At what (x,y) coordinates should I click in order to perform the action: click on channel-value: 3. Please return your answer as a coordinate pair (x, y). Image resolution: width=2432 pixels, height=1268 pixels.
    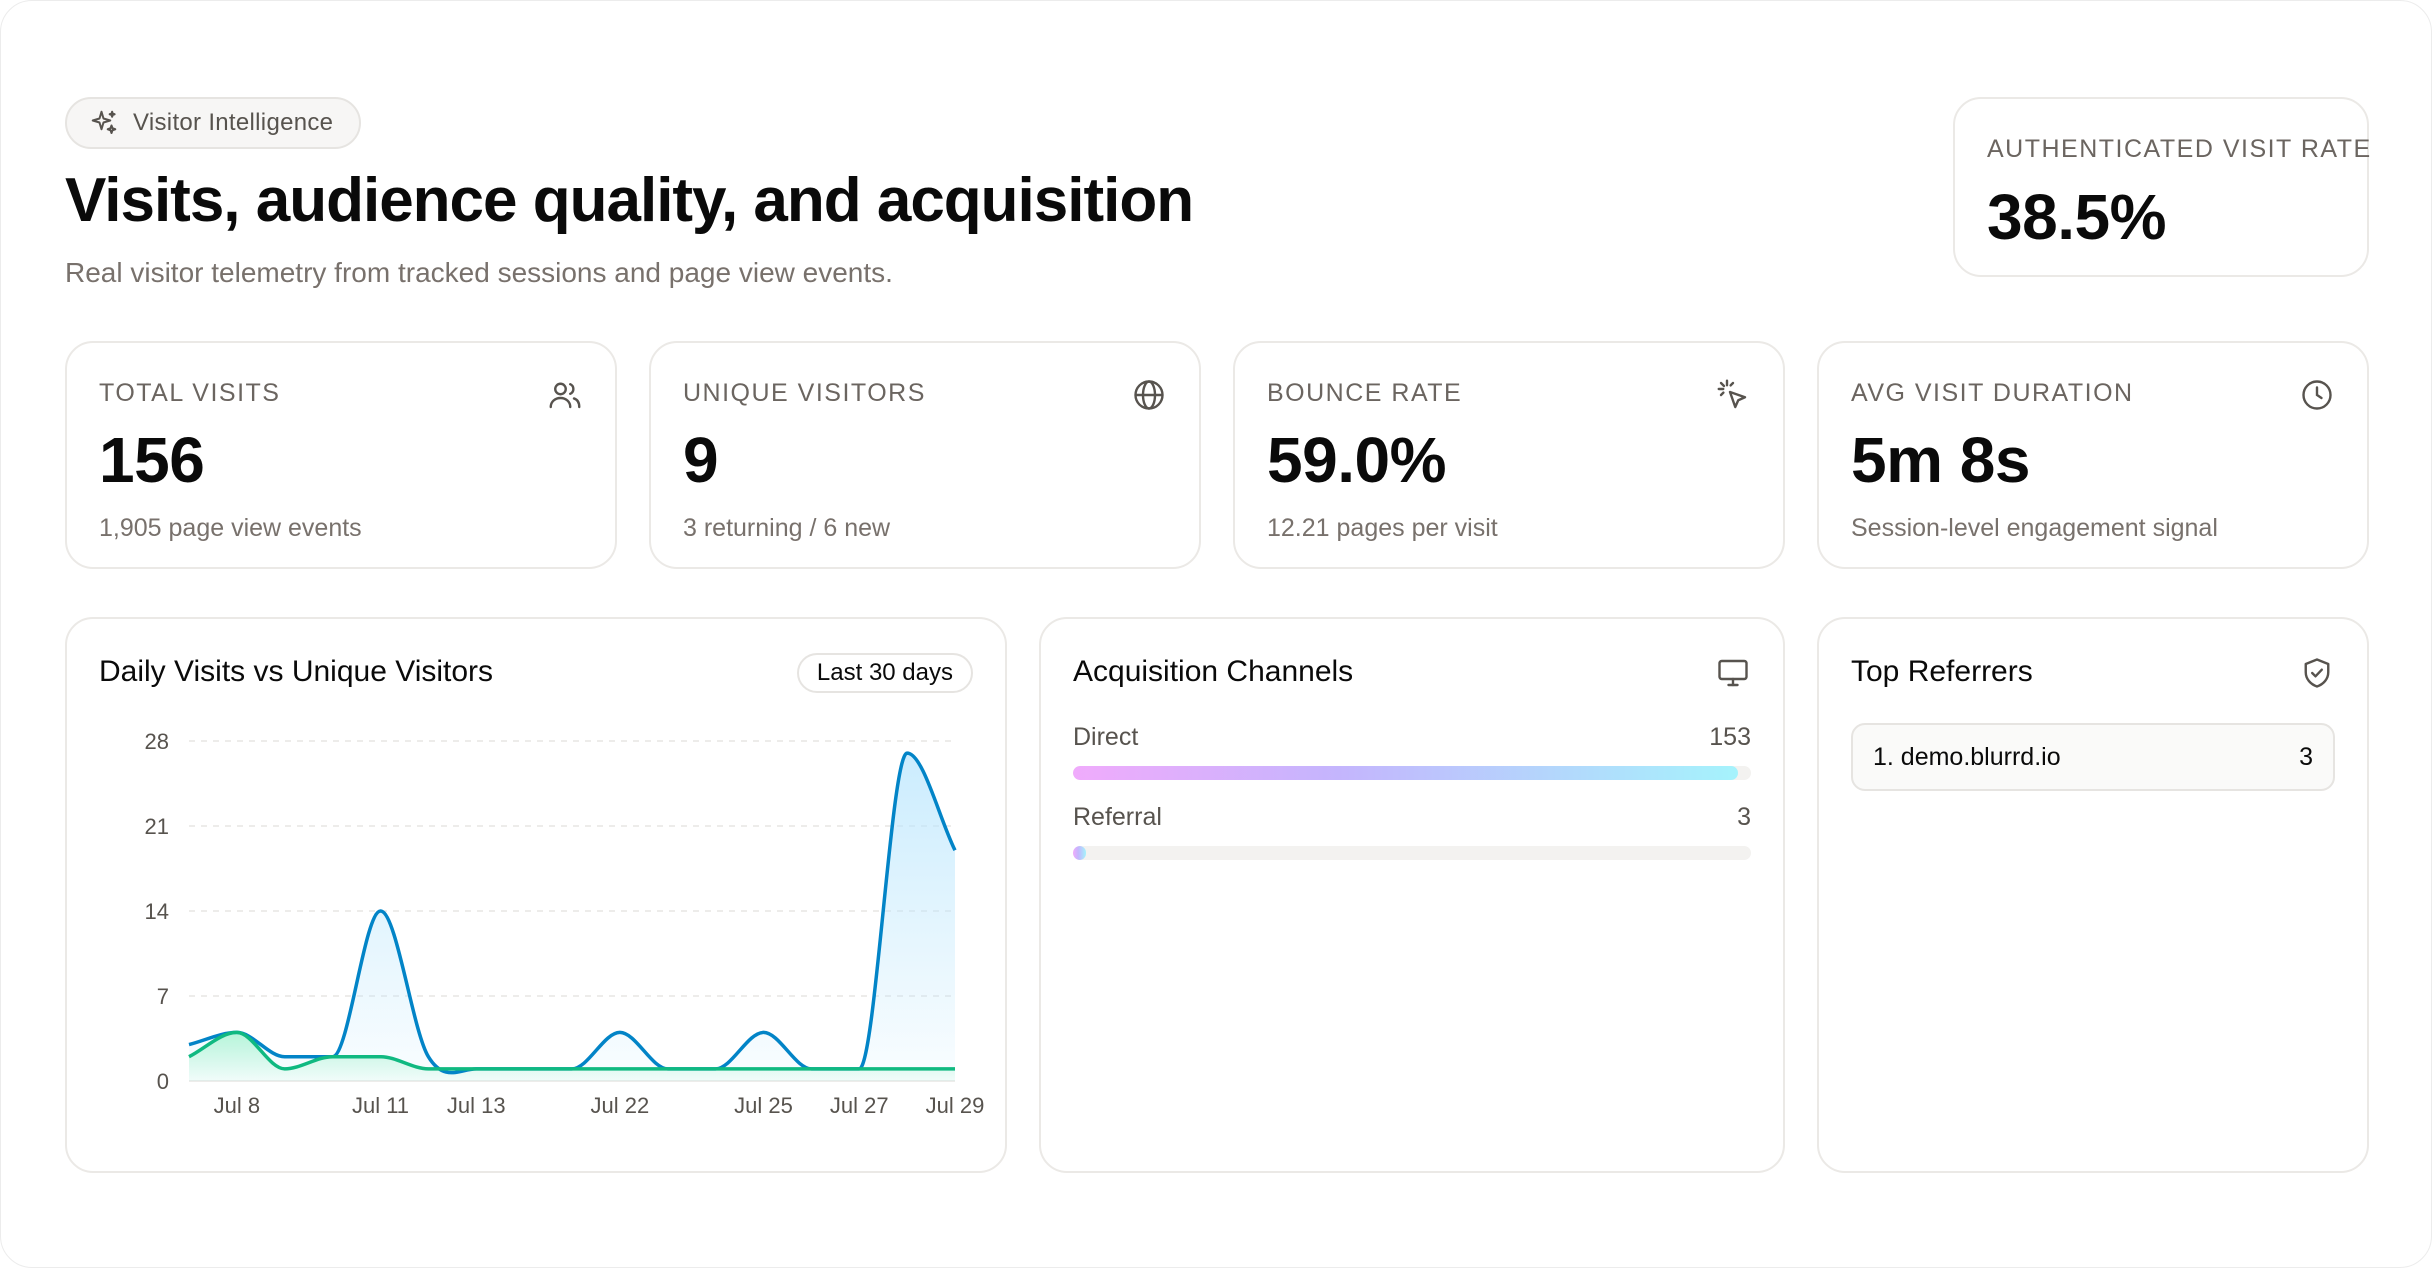
    Looking at the image, I should click on (1744, 817).